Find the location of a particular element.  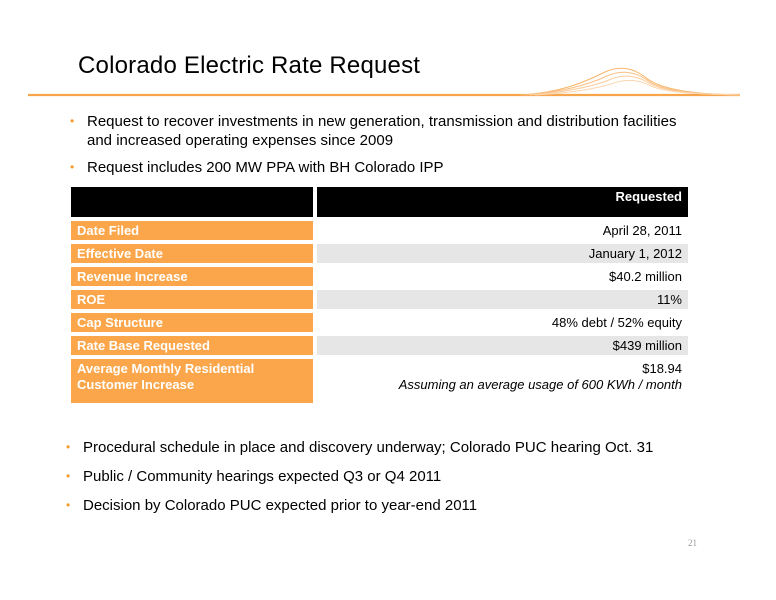

row-label: Effective Date is located at coordinates (192, 253).